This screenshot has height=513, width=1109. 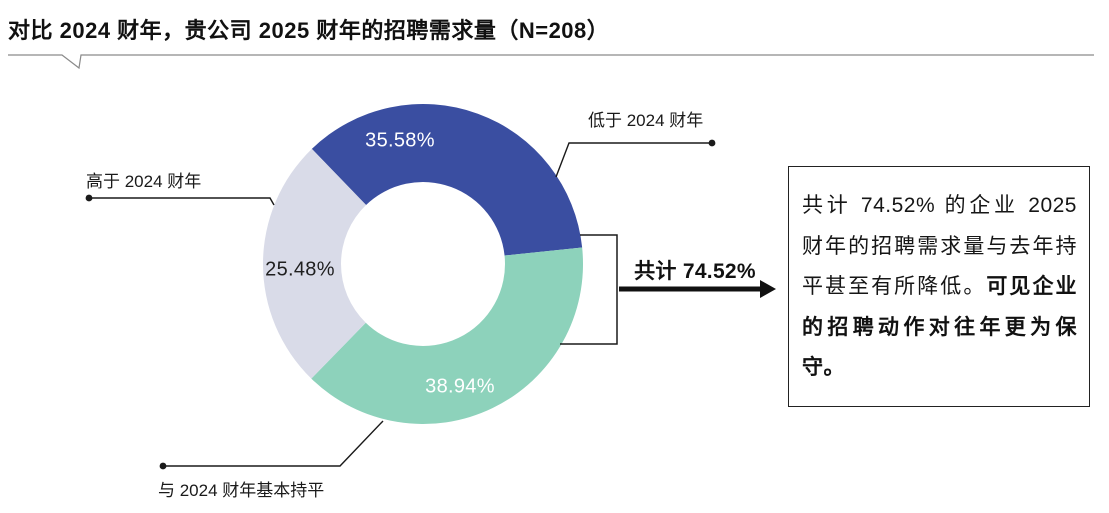 I want to click on segment-value-flat: 38.94%, so click(x=460, y=386).